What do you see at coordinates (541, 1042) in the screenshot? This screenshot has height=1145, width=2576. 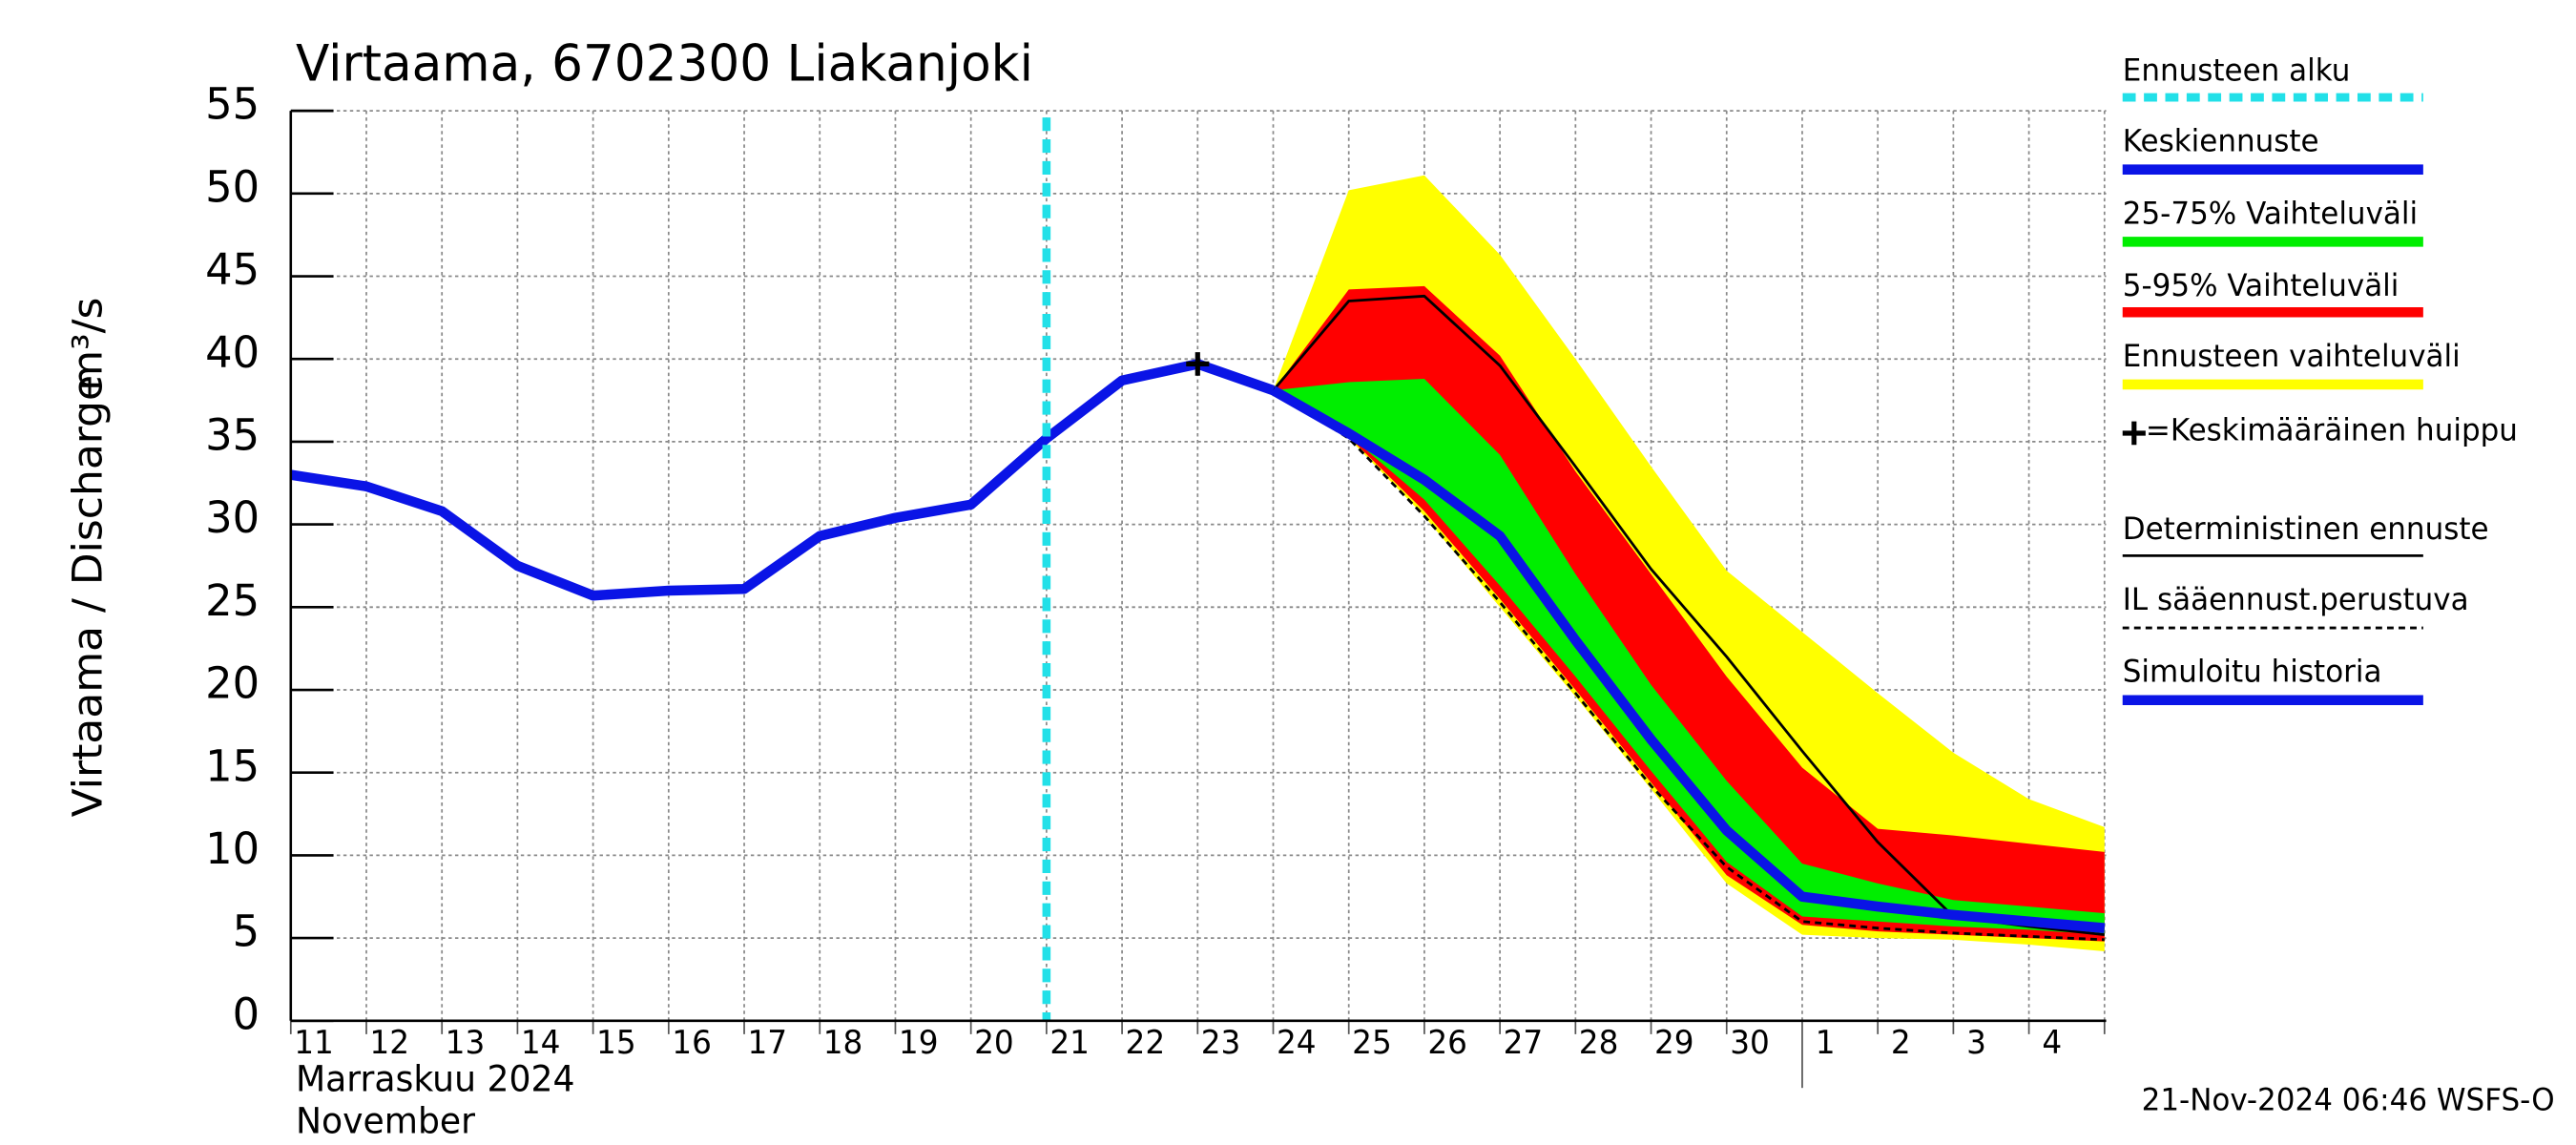 I see `x-tick-label: 14` at bounding box center [541, 1042].